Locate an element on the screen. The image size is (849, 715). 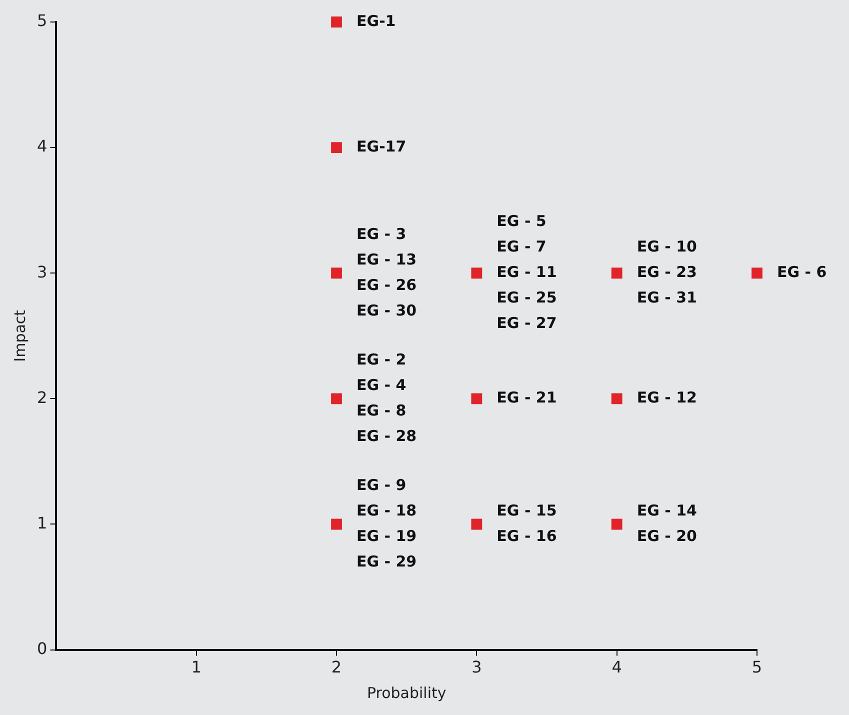
y-tick-label: 3 is located at coordinates (42, 272).